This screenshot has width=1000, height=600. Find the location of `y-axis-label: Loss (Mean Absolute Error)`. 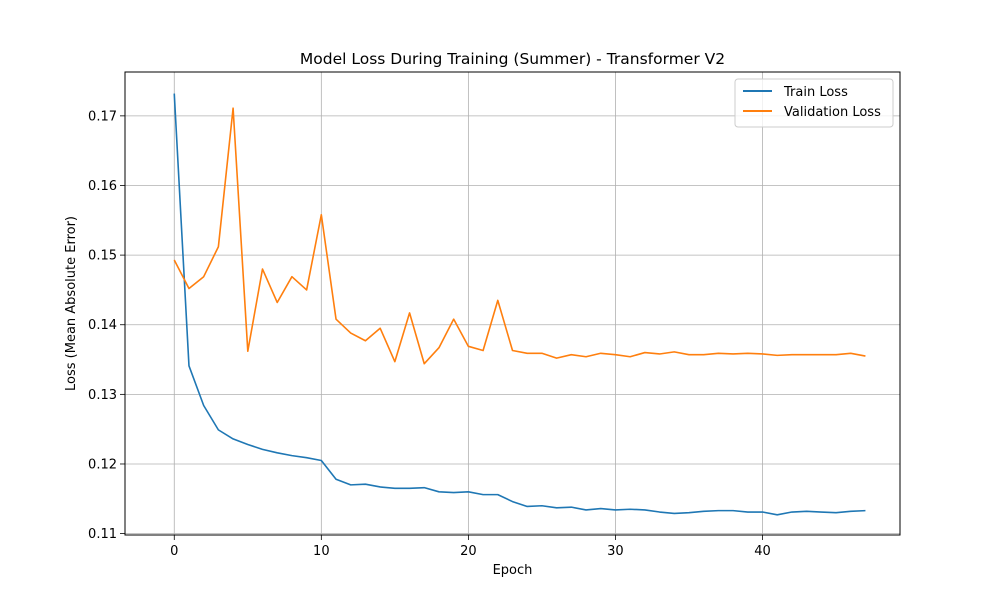

y-axis-label: Loss (Mean Absolute Error) is located at coordinates (71, 303).